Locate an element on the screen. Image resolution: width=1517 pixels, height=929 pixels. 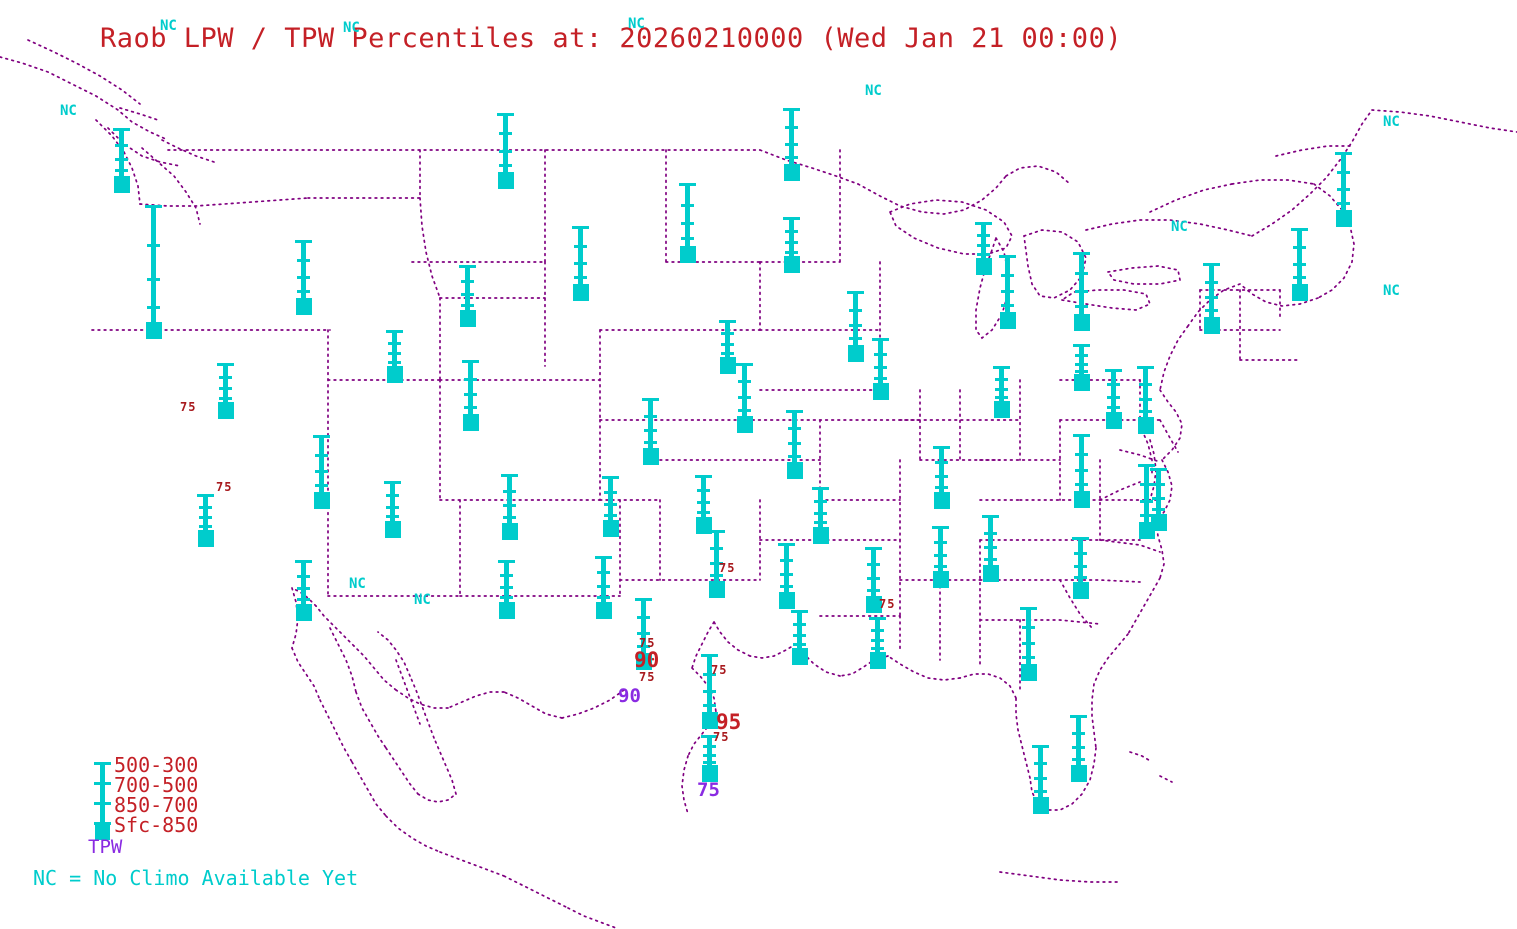
station-stem is located at coordinates (687, 221).